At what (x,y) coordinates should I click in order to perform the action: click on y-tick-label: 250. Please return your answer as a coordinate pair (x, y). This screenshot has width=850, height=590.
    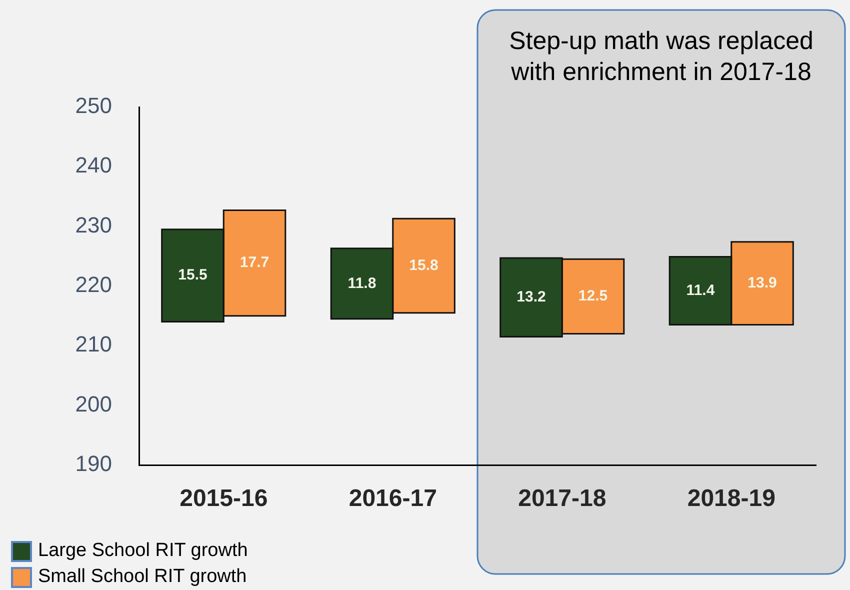
    Looking at the image, I should click on (93, 105).